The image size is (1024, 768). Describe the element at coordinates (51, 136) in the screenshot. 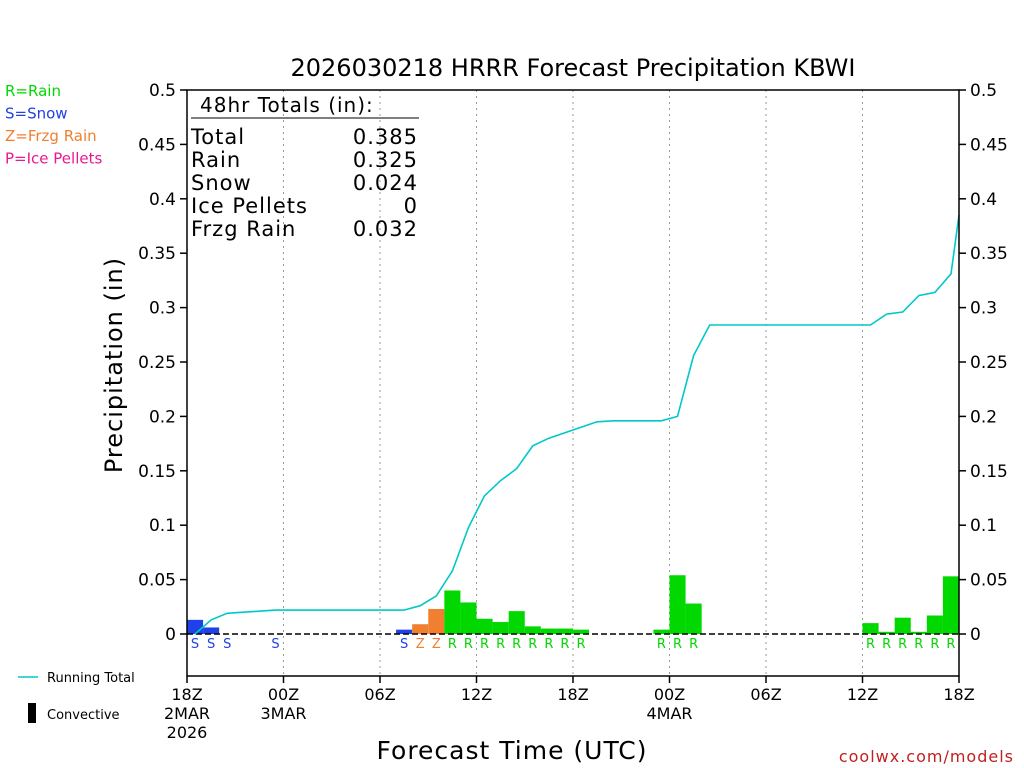

I see `type-legend-item: Z=Frzg Rain` at that location.